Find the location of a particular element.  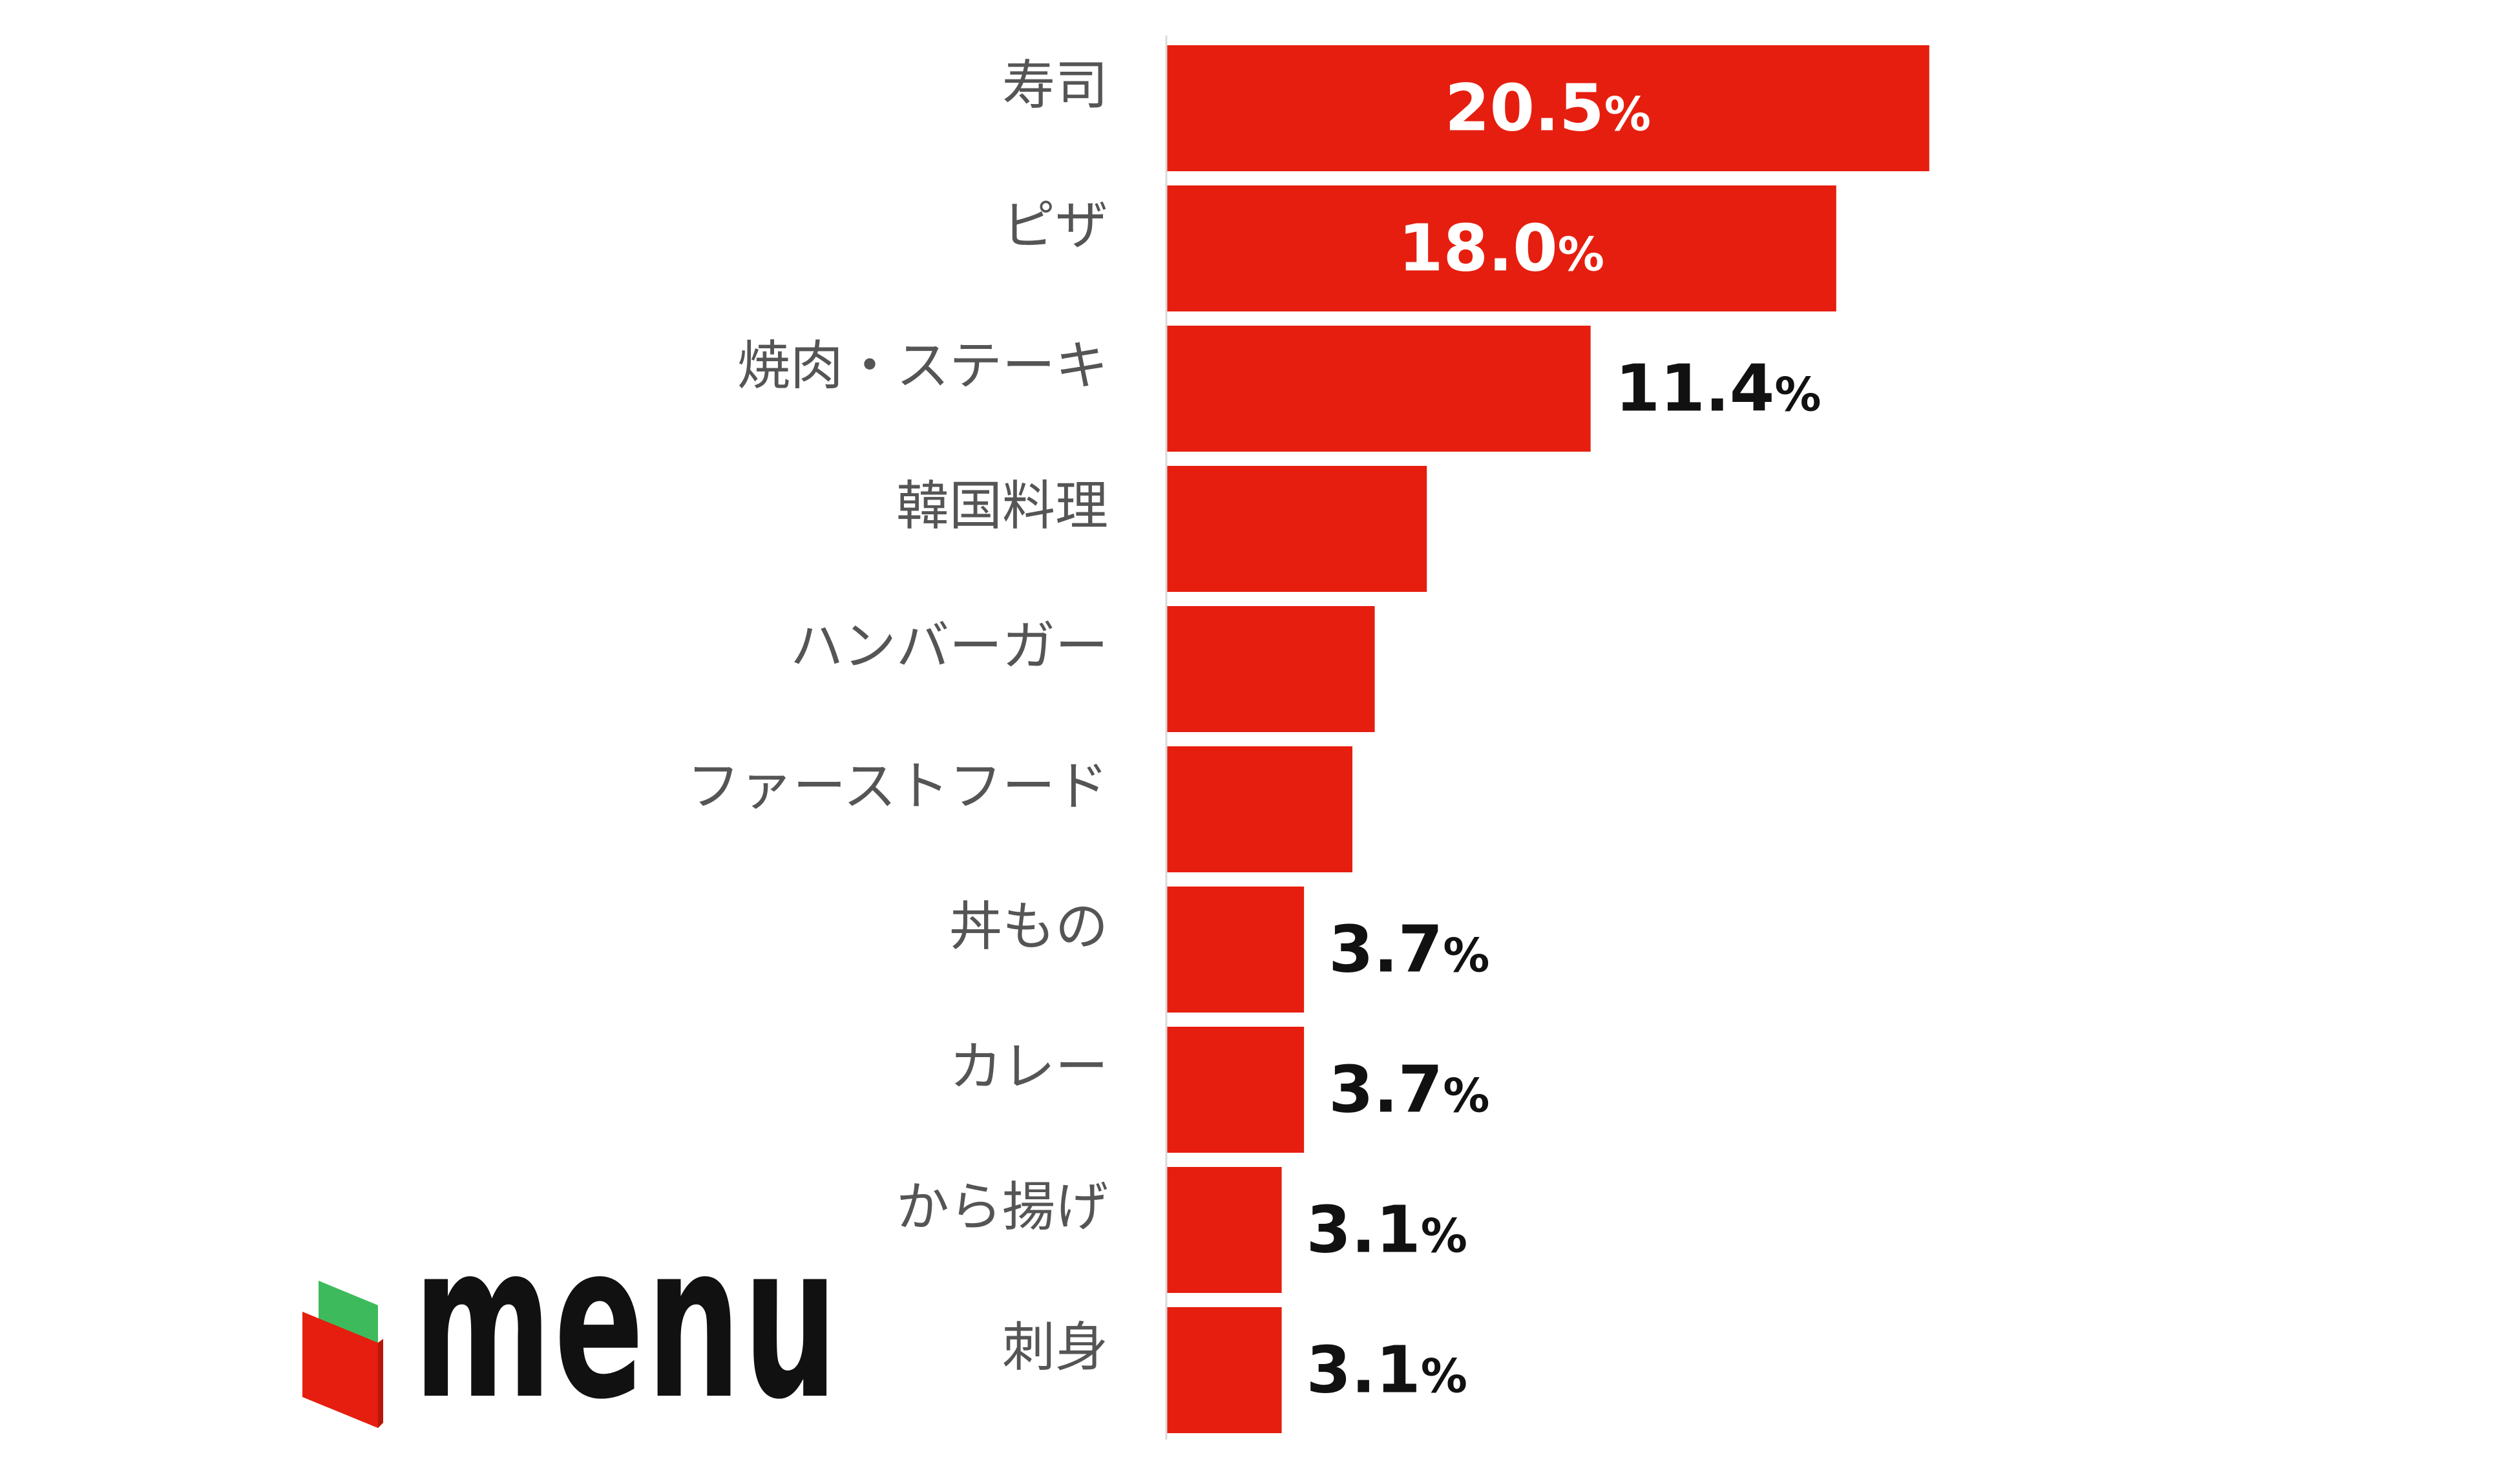

menu-logo: menu is located at coordinates (571, 1322).